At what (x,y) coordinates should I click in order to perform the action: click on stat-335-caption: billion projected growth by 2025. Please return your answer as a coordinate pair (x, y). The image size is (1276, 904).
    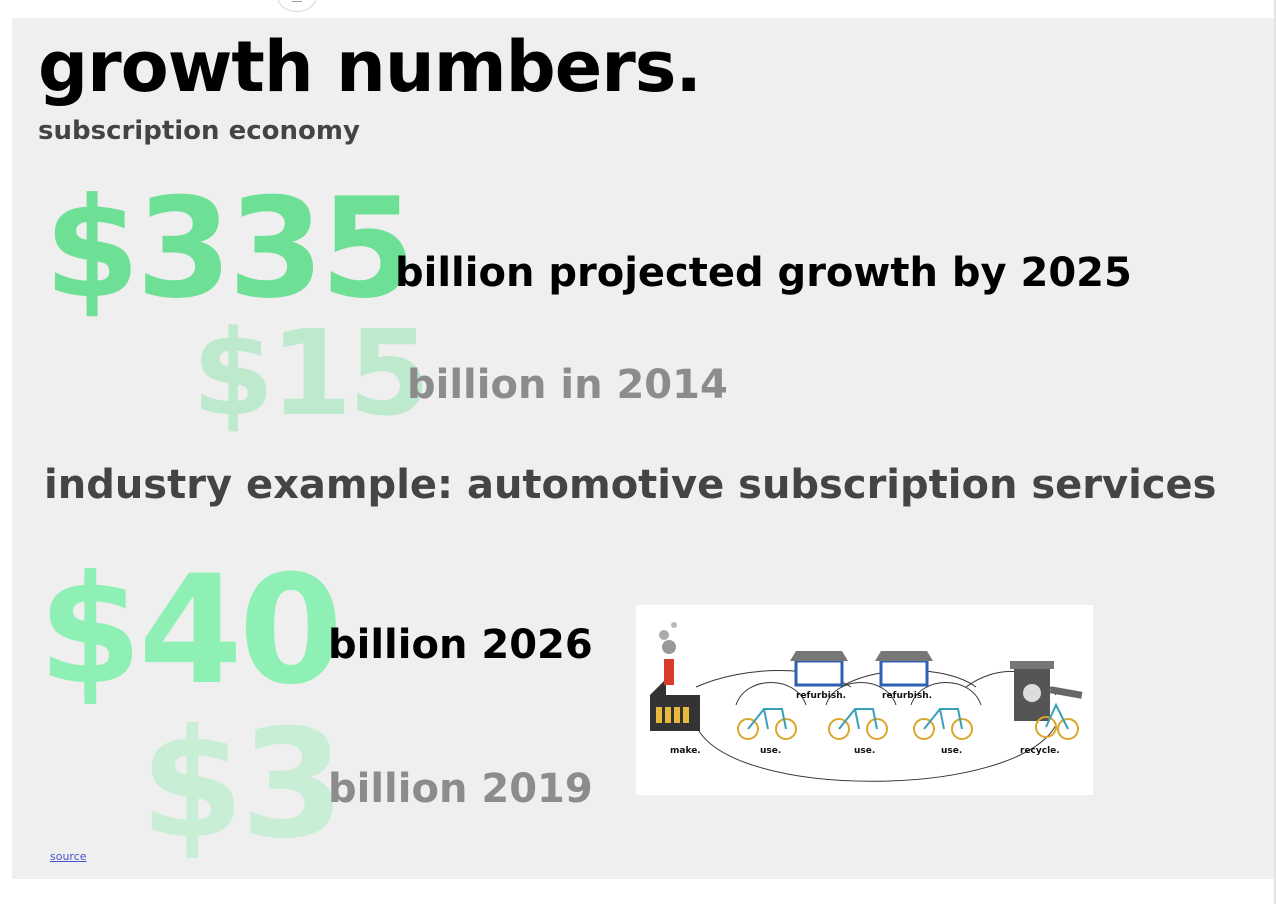
    Looking at the image, I should click on (763, 273).